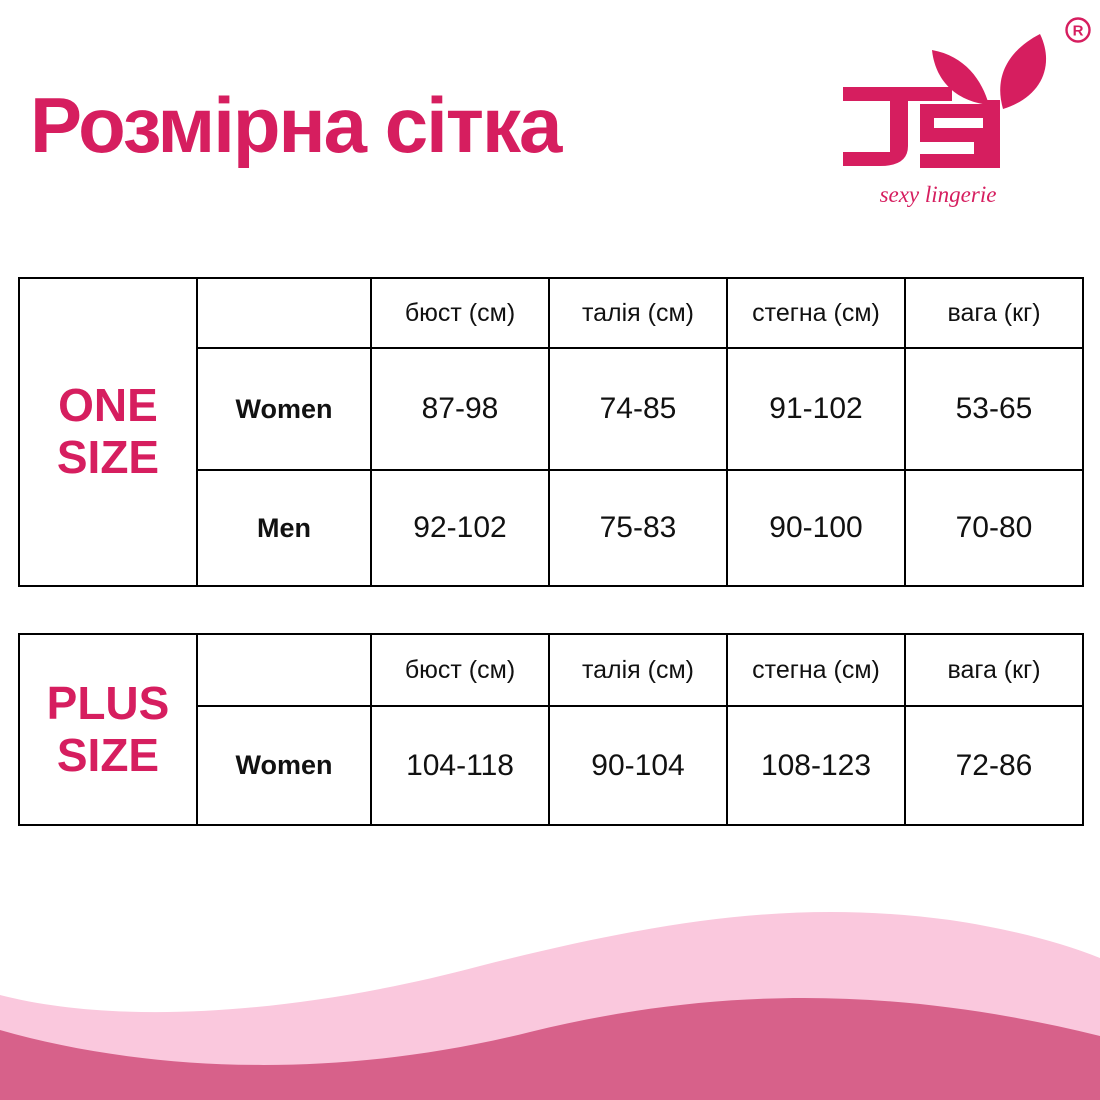 The width and height of the screenshot is (1100, 1100). I want to click on size-label-line1: ONE, so click(108, 405).